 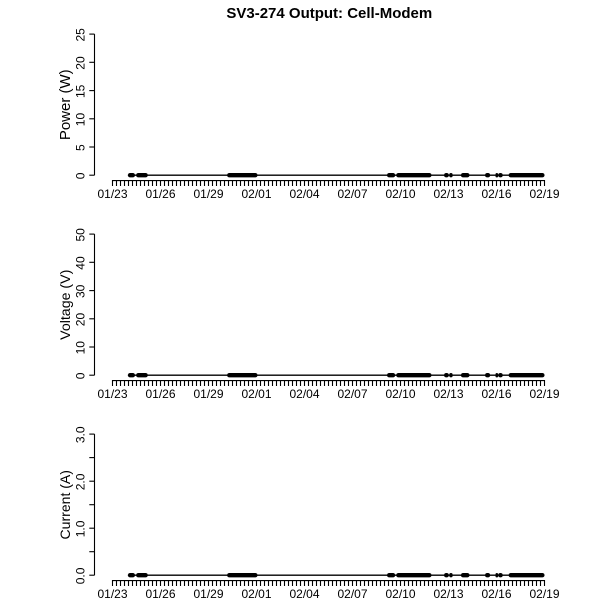 I want to click on svg-text: 50, so click(x=80, y=235).